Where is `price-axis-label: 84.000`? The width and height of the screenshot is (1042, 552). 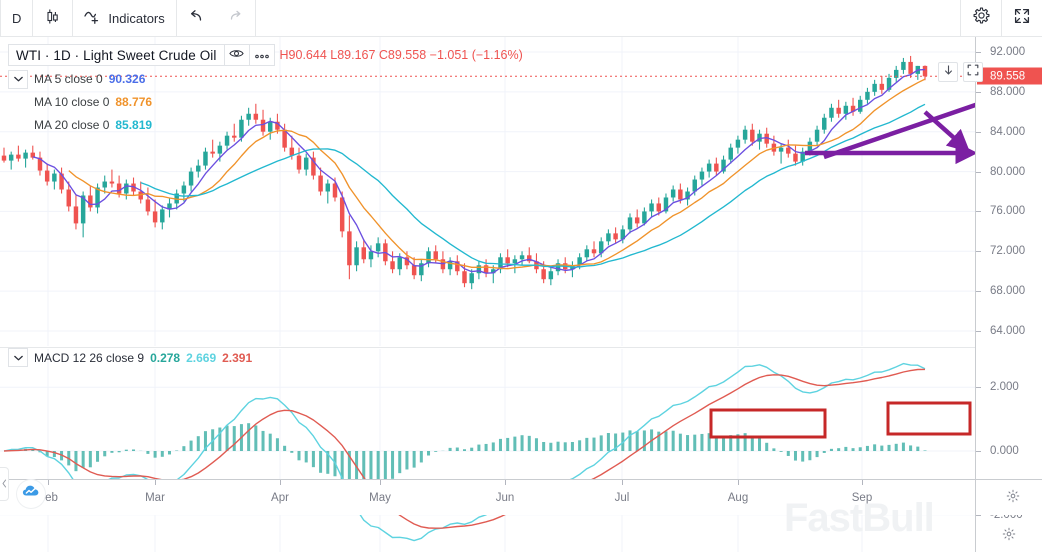
price-axis-label: 84.000 is located at coordinates (1008, 131).